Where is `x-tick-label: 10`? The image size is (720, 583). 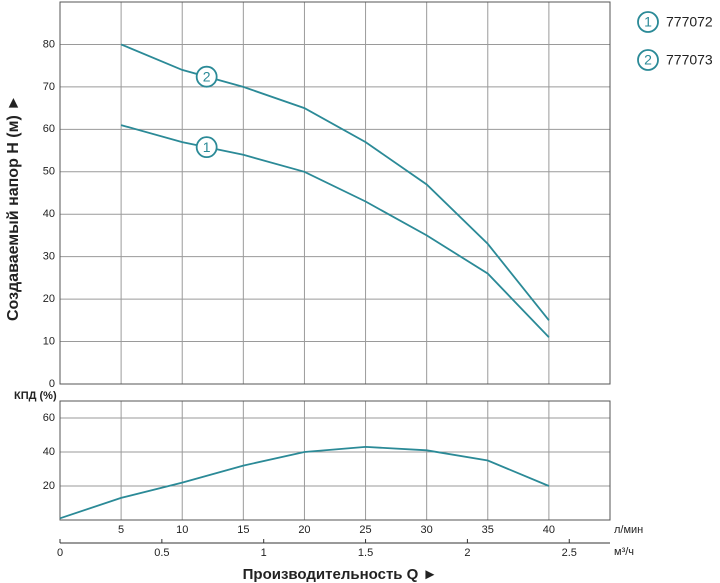
x-tick-label: 10 is located at coordinates (182, 530).